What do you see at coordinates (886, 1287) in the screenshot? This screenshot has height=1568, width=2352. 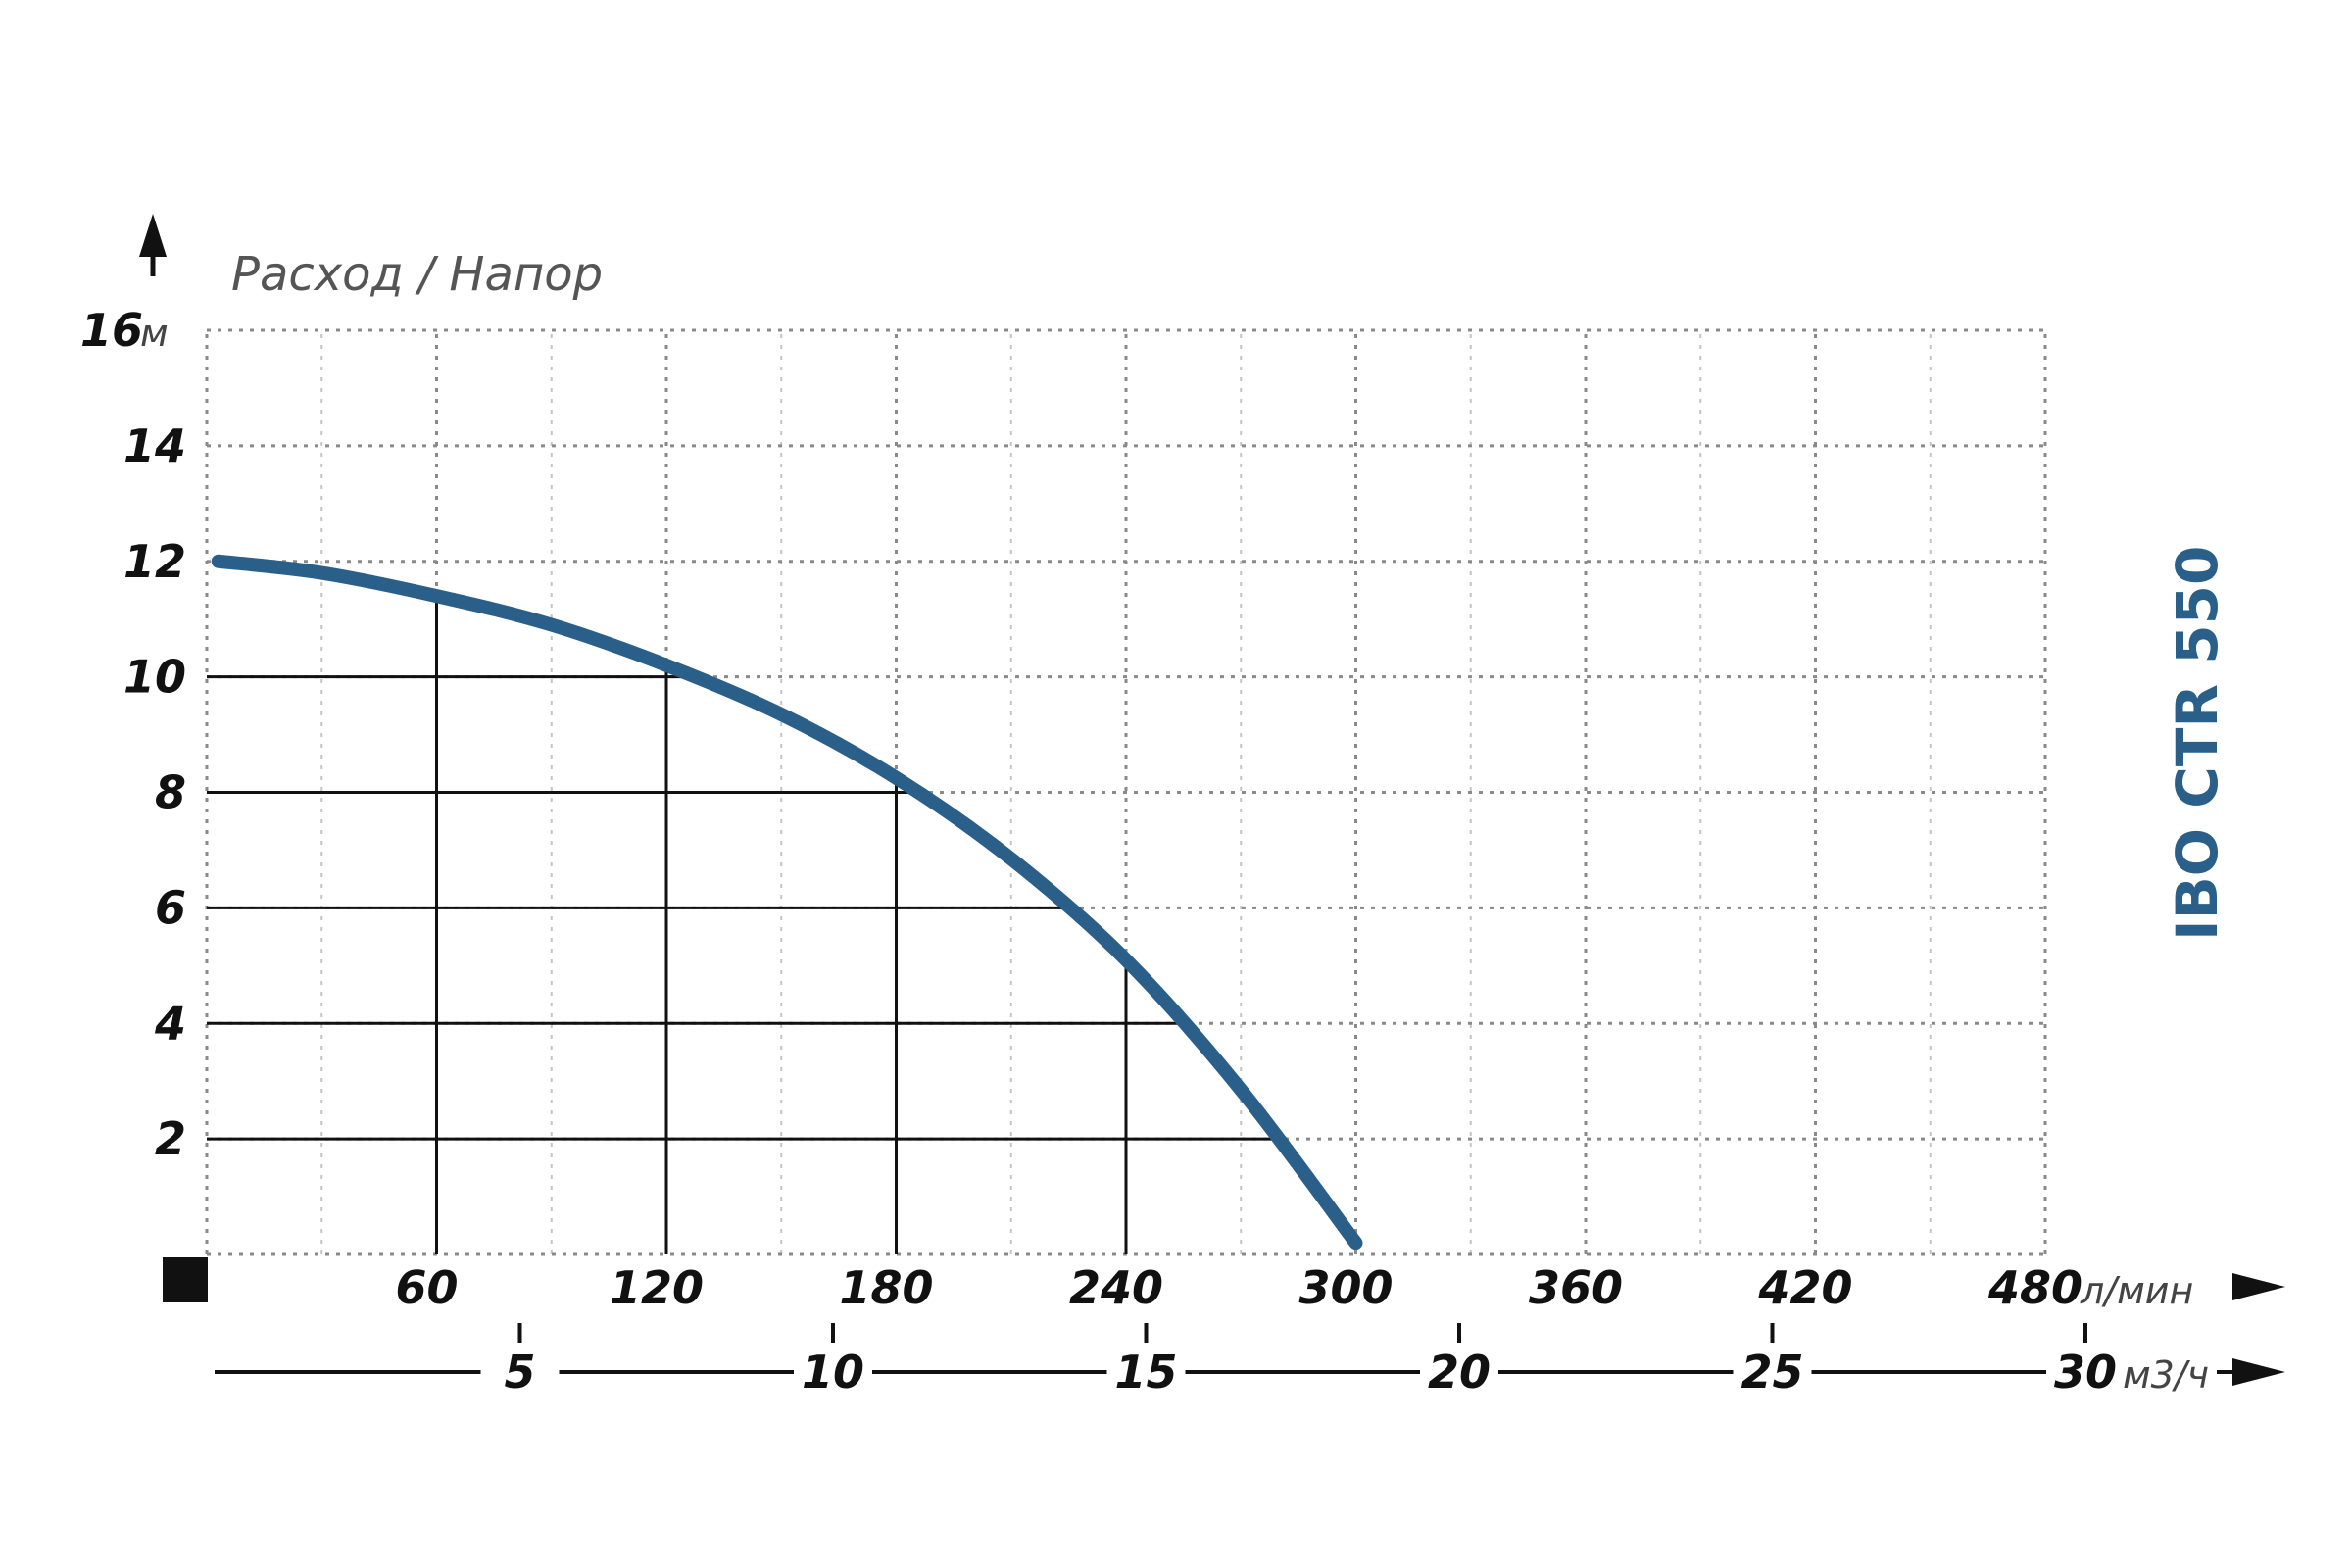 I see `x-tick-label: 180` at bounding box center [886, 1287].